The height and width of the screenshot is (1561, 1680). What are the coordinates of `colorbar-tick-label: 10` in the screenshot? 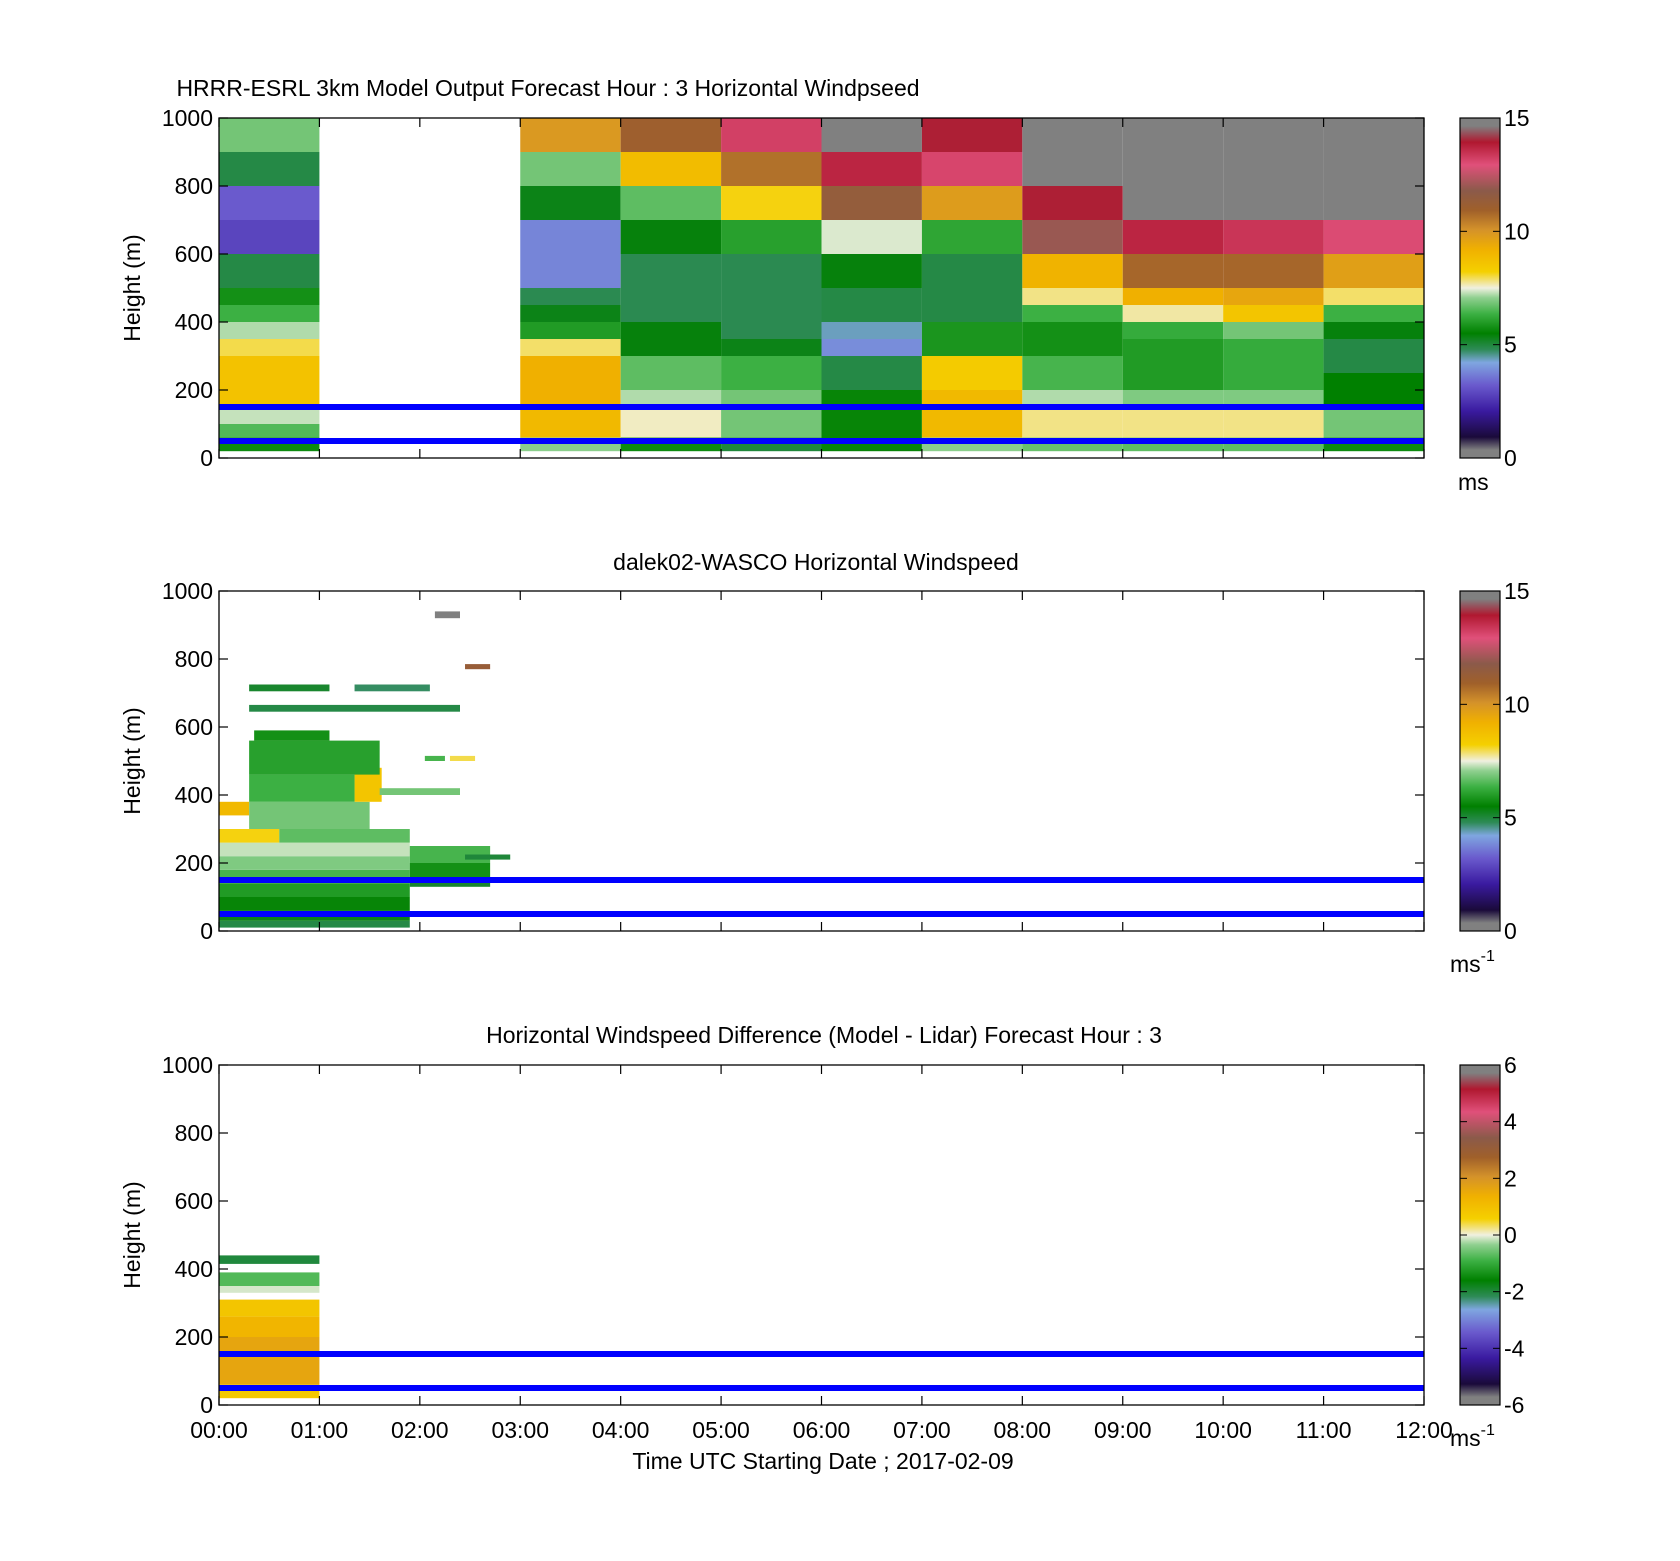 It's located at (1517, 704).